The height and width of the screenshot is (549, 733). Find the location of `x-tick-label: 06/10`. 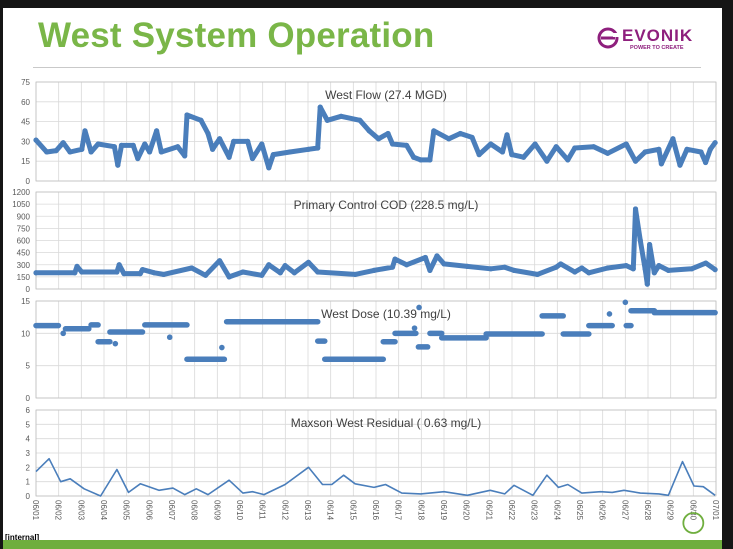

x-tick-label: 06/10 is located at coordinates (239, 510).